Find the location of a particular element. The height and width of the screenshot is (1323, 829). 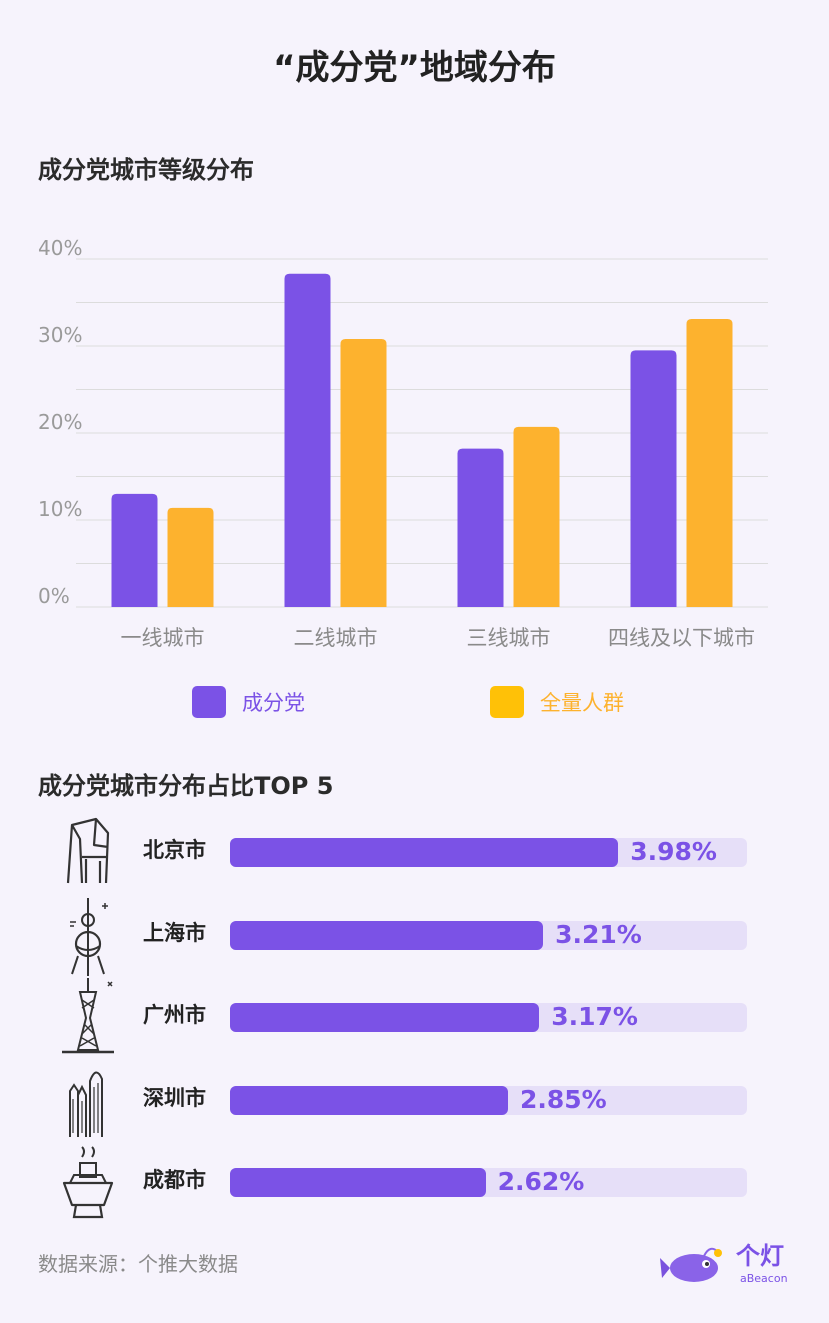

legend-item-0: 成分党 is located at coordinates (248, 702).